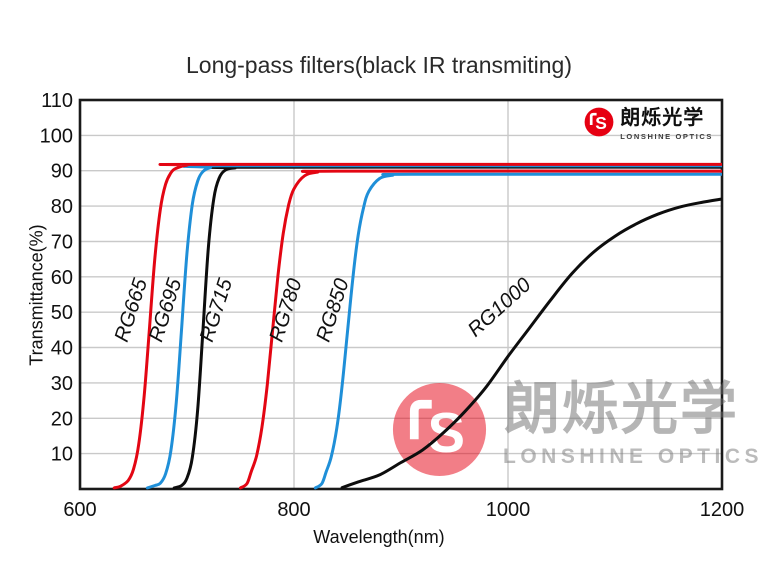 The height and width of the screenshot is (561, 758). Describe the element at coordinates (499, 307) in the screenshot. I see `curve-label-RG1000: RG1000` at that location.